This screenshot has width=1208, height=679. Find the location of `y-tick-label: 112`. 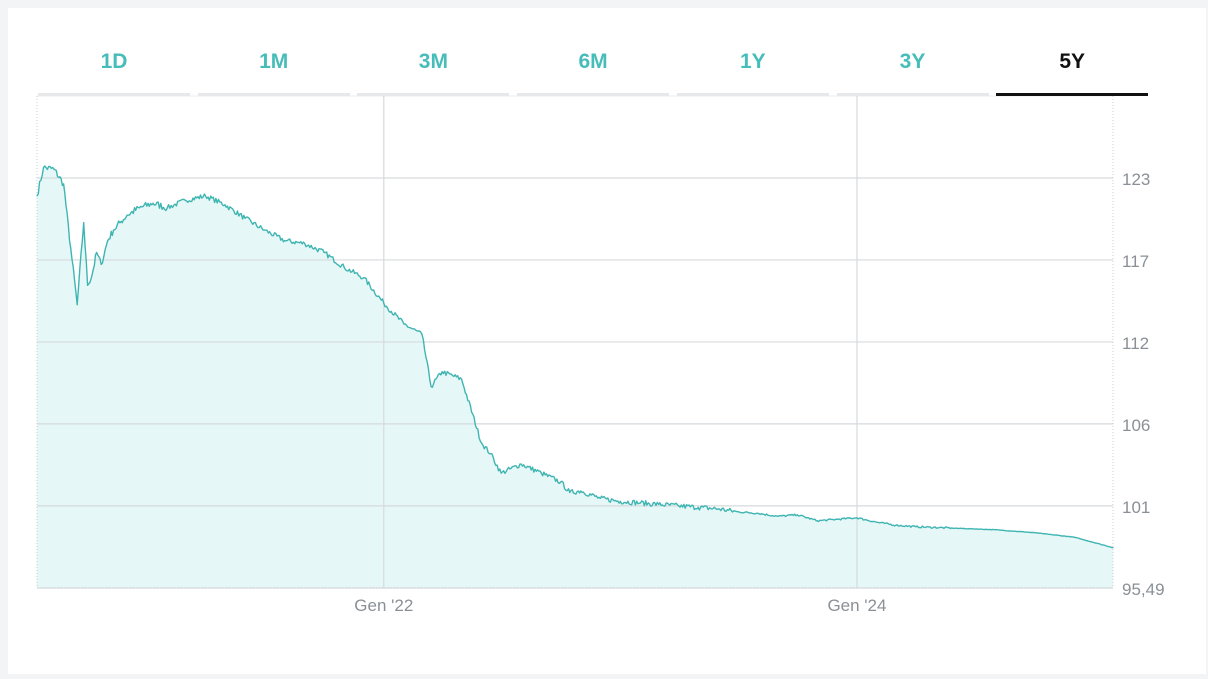

y-tick-label: 112 is located at coordinates (1135, 343).